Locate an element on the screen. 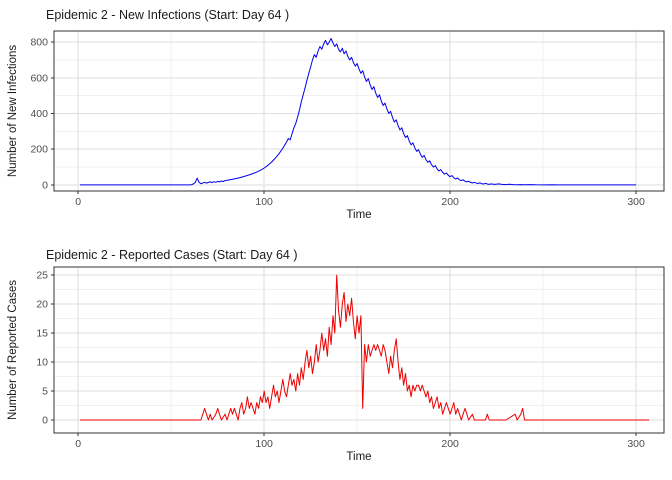 This screenshot has width=672, height=480. y-tick-label: 400 is located at coordinates (39, 114).